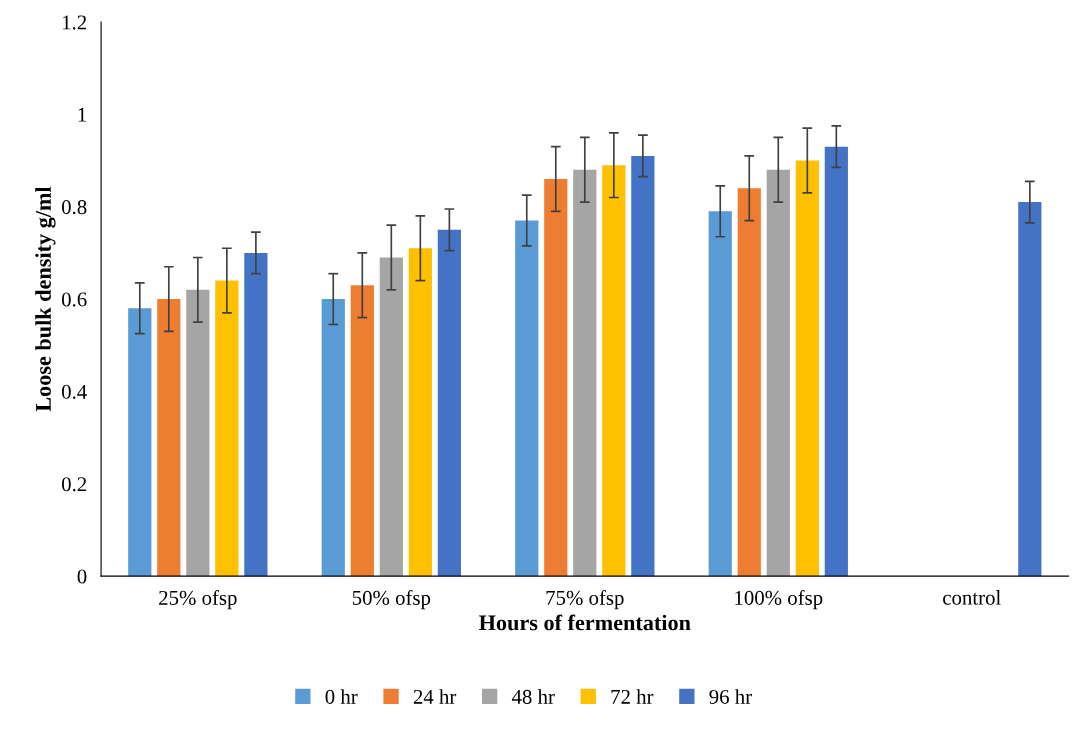  Describe the element at coordinates (585, 622) in the screenshot. I see `x-axis-title: Hours of fermentation` at that location.